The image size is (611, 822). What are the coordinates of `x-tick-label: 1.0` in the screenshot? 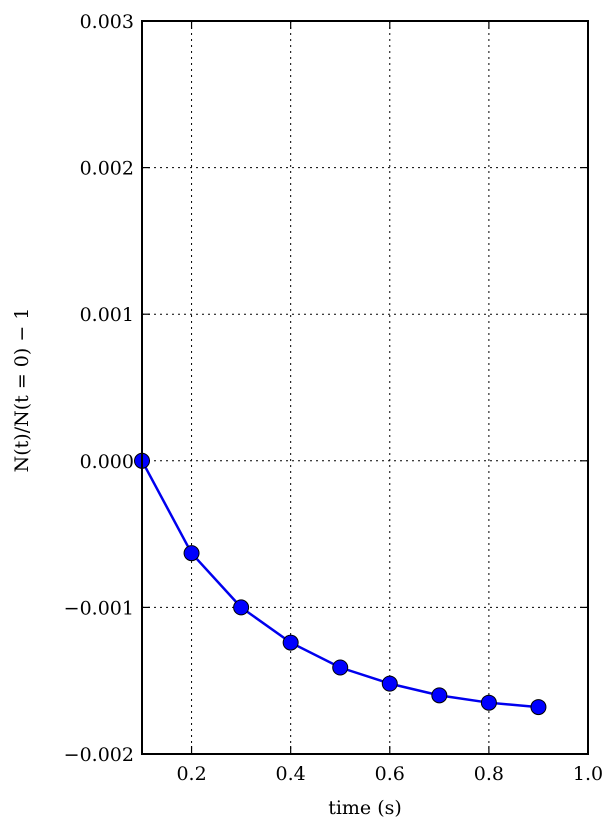 It's located at (588, 774).